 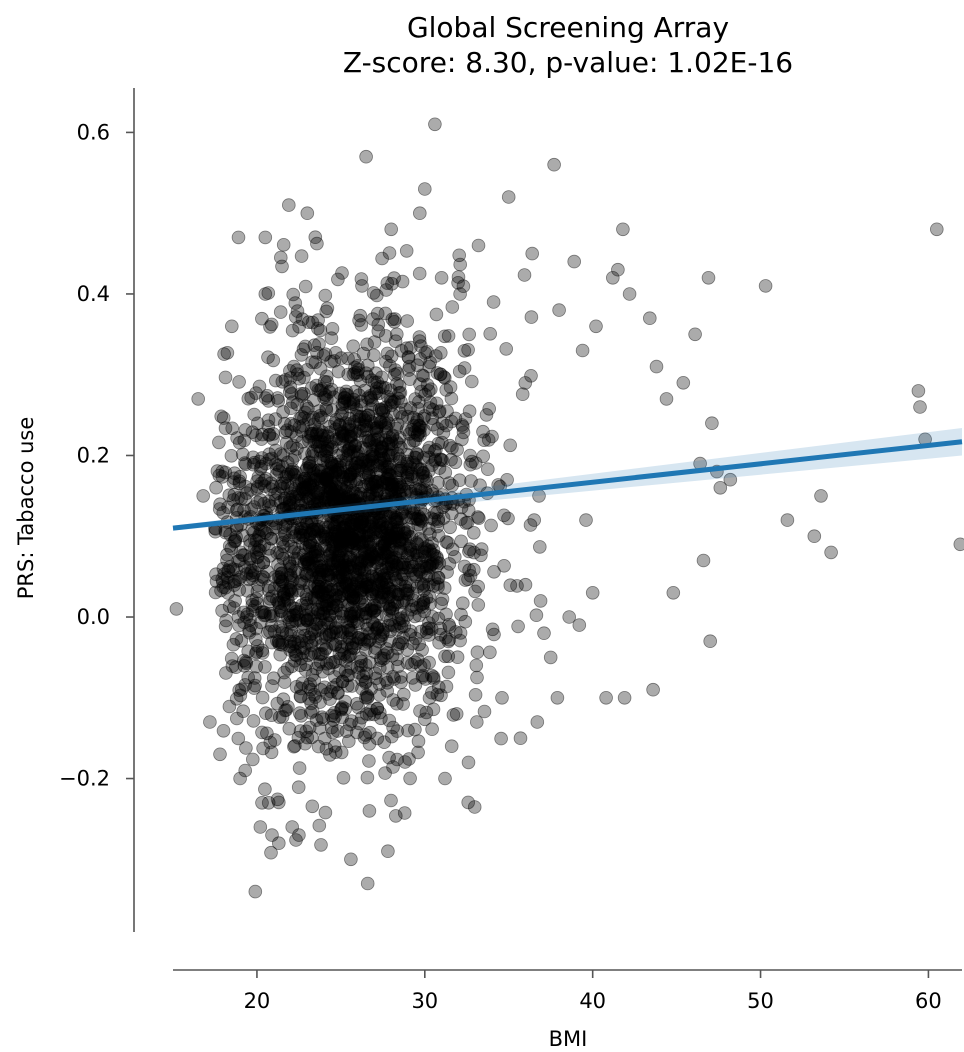 What do you see at coordinates (26, 508) in the screenshot?
I see `y-axis-label: PRS: Tabacco use` at bounding box center [26, 508].